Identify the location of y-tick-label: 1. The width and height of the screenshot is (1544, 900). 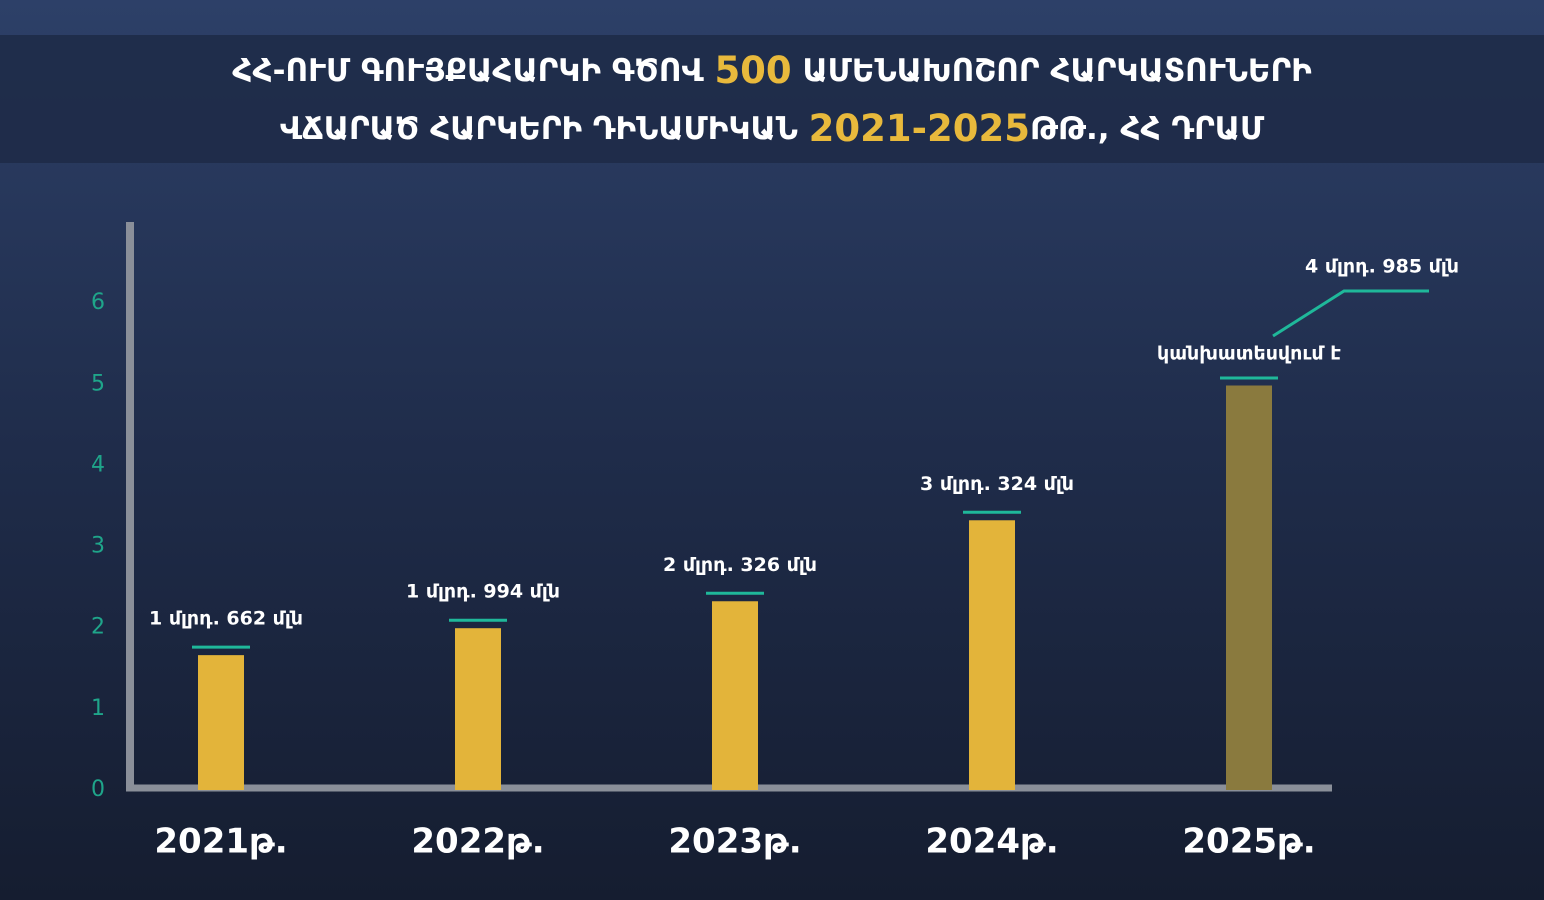
(98, 708).